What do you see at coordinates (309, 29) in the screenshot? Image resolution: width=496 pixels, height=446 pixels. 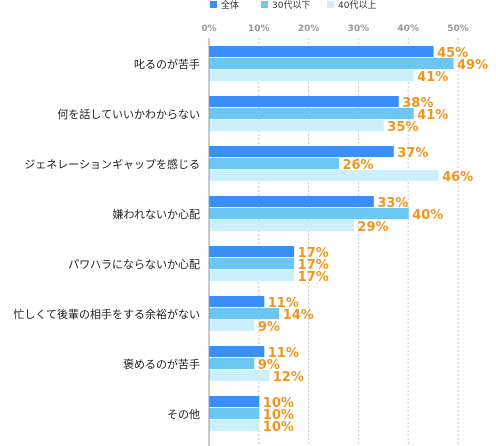 I see `x-tick-label: 20%` at bounding box center [309, 29].